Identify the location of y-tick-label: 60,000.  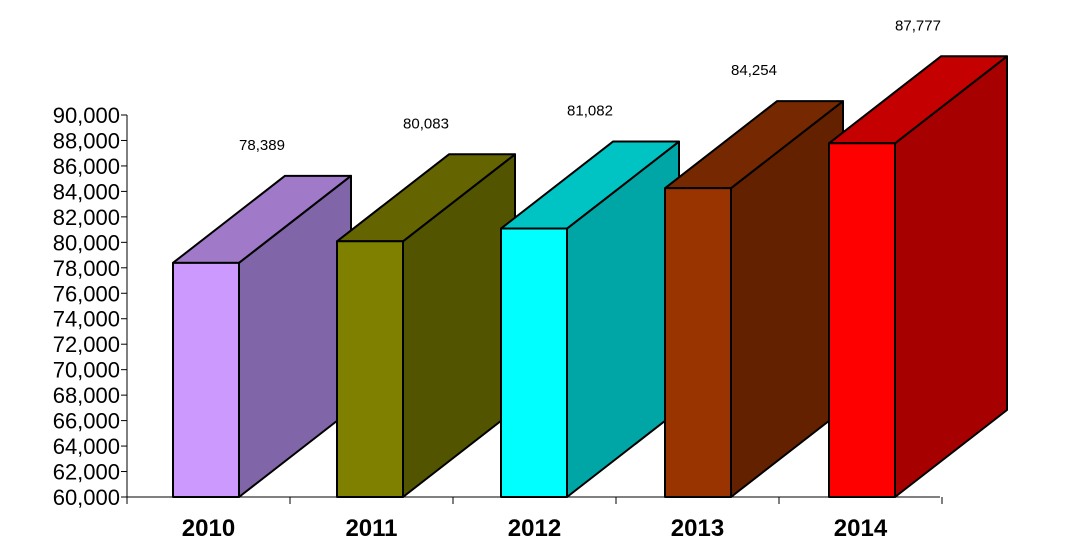
(86, 497).